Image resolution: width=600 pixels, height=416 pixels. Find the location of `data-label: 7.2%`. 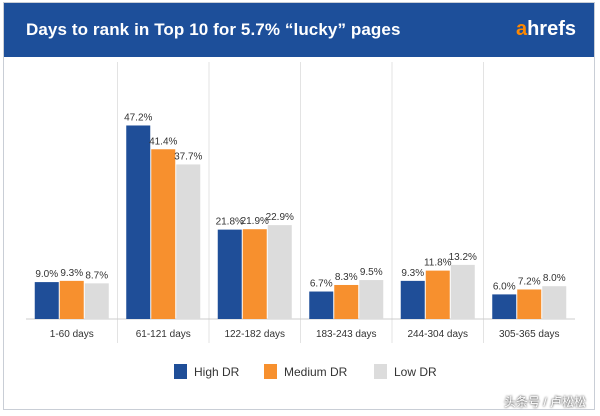

data-label: 7.2% is located at coordinates (529, 281).